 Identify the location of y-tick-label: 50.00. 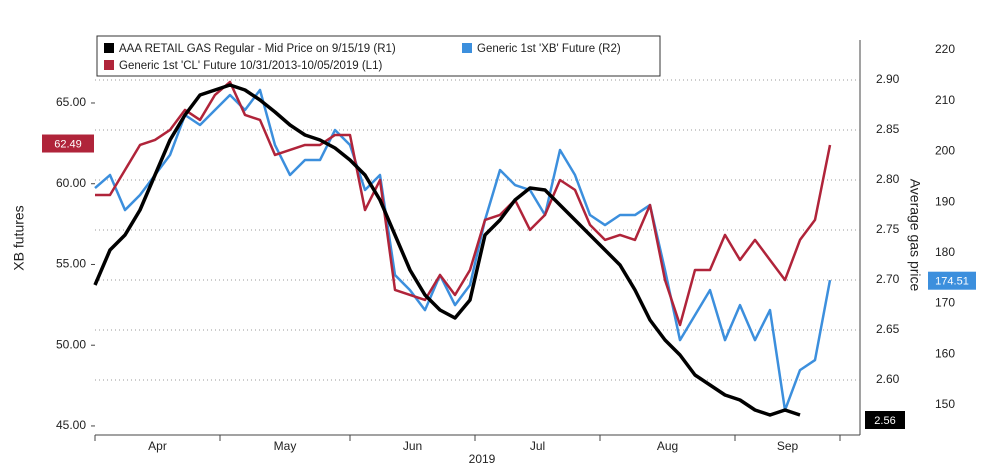
(71, 344).